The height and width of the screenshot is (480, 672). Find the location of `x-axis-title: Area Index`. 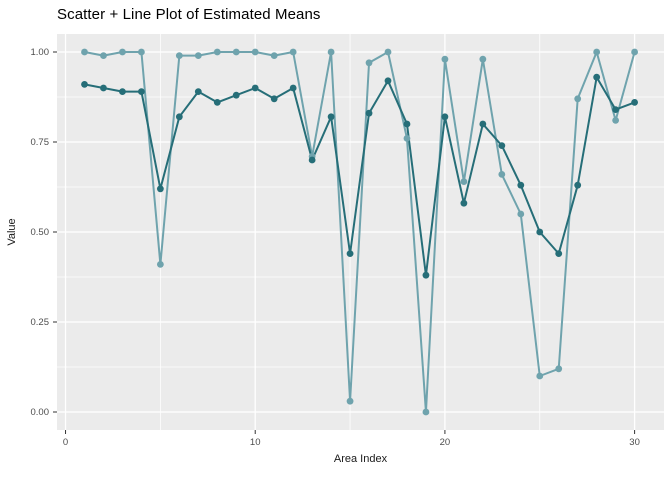

x-axis-title: Area Index is located at coordinates (360, 459).